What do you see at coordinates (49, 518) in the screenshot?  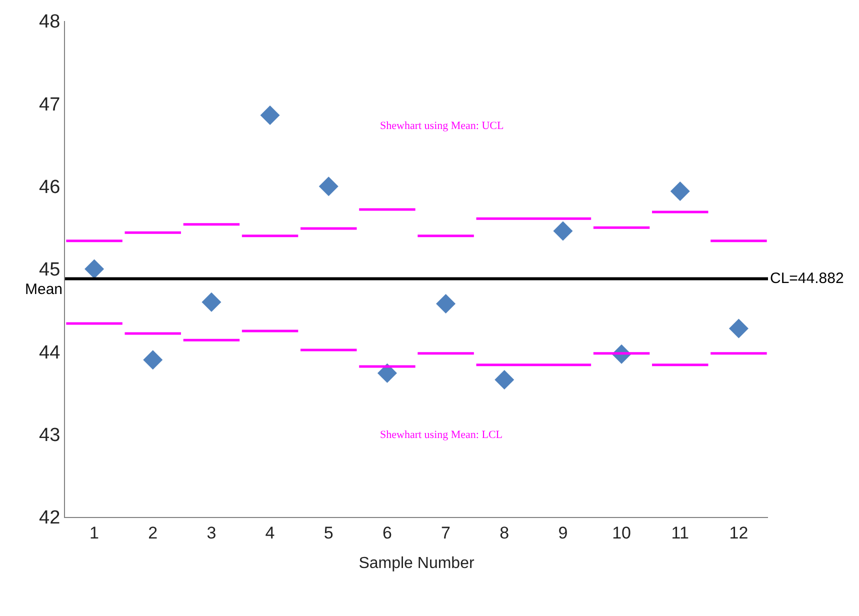 I see `y-tick-label: 42` at bounding box center [49, 518].